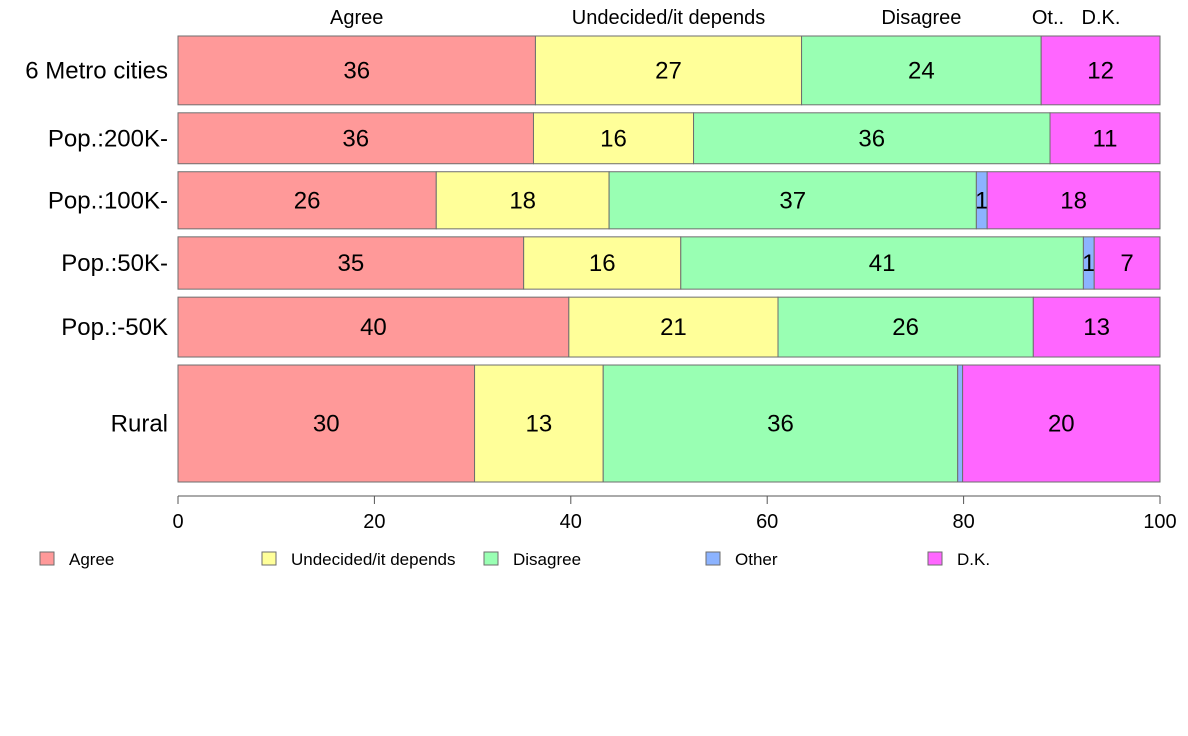 The width and height of the screenshot is (1188, 736). What do you see at coordinates (108, 200) in the screenshot?
I see `category-label: Pop.:100K-` at bounding box center [108, 200].